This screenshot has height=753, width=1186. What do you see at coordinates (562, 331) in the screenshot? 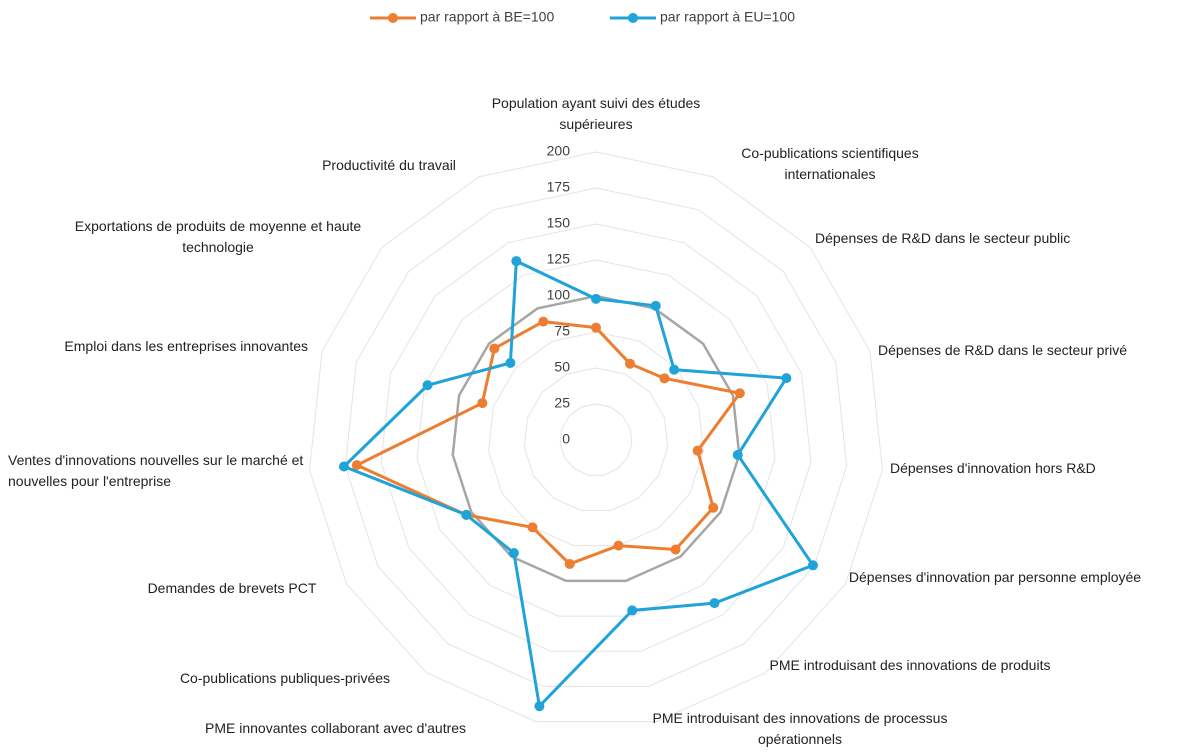
I see `tick-label: 75` at bounding box center [562, 331].